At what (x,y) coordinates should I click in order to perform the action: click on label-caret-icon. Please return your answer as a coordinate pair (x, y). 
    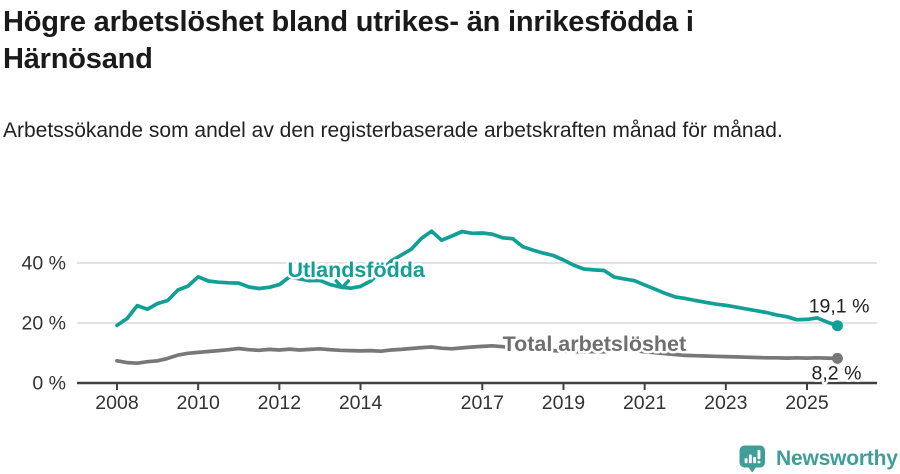
    Looking at the image, I should click on (342, 284).